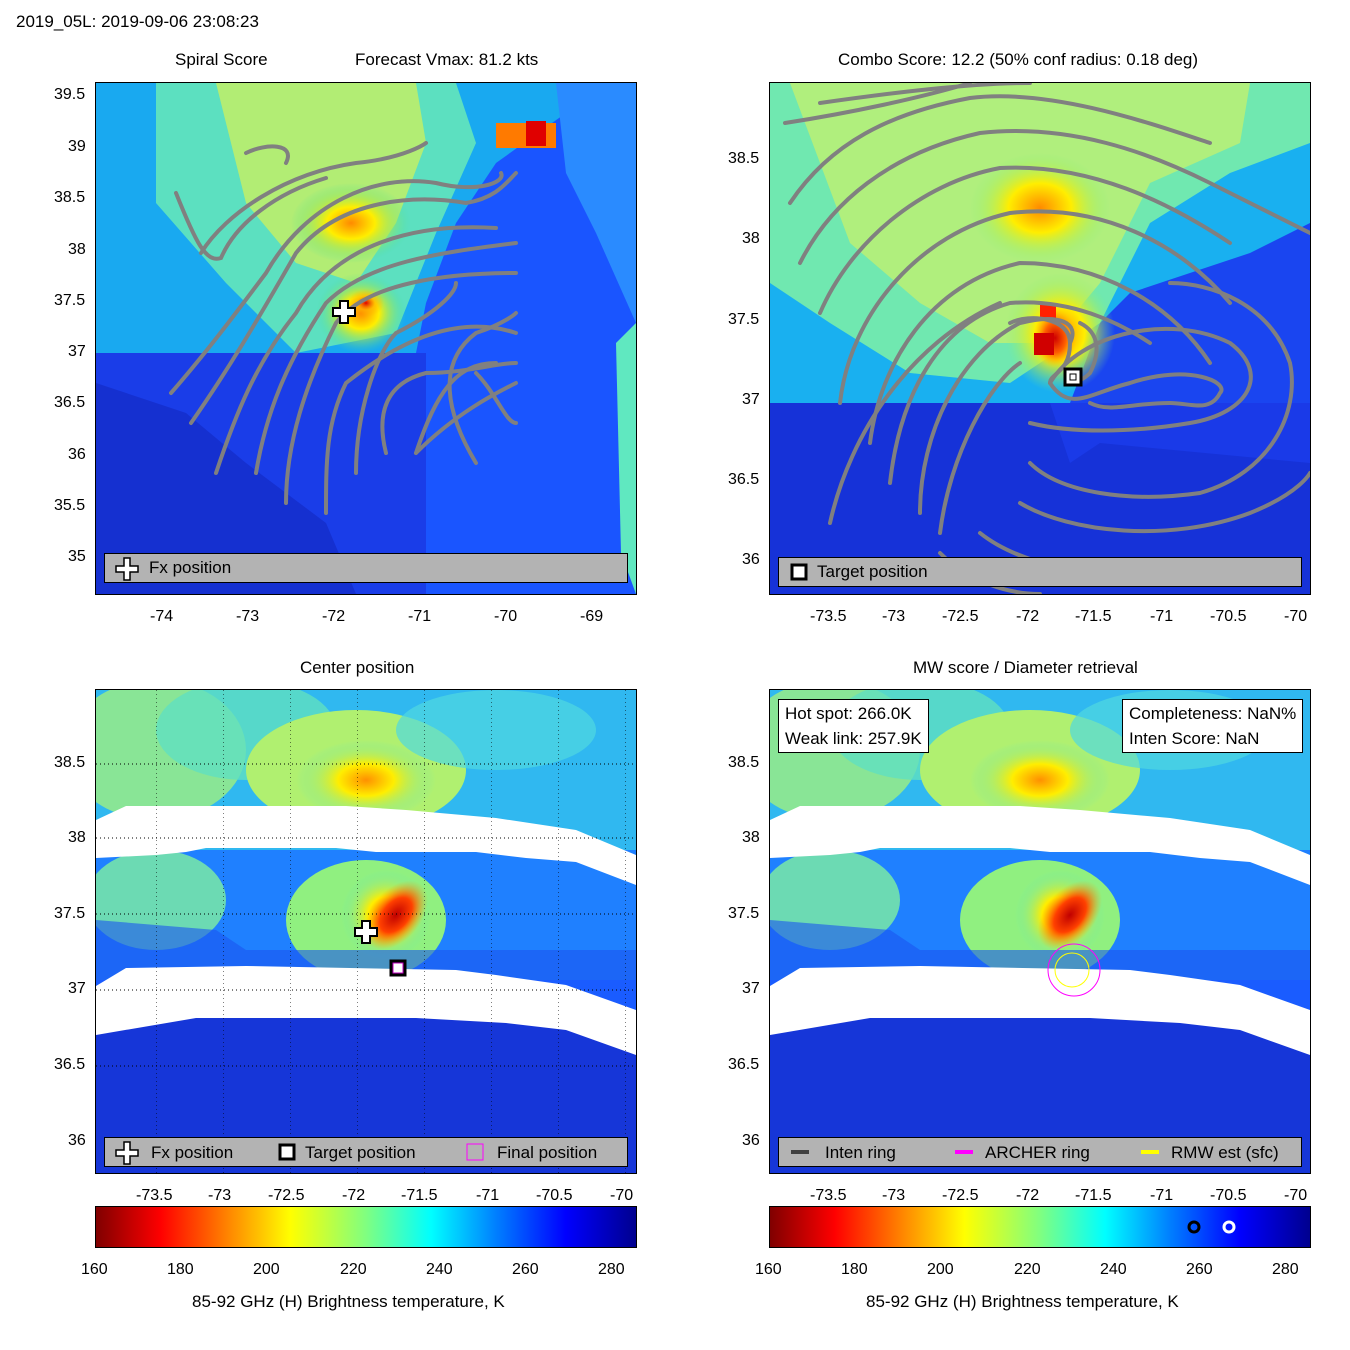 This screenshot has width=1350, height=1350. What do you see at coordinates (1194, 1227) in the screenshot?
I see `weak-link-marker` at bounding box center [1194, 1227].